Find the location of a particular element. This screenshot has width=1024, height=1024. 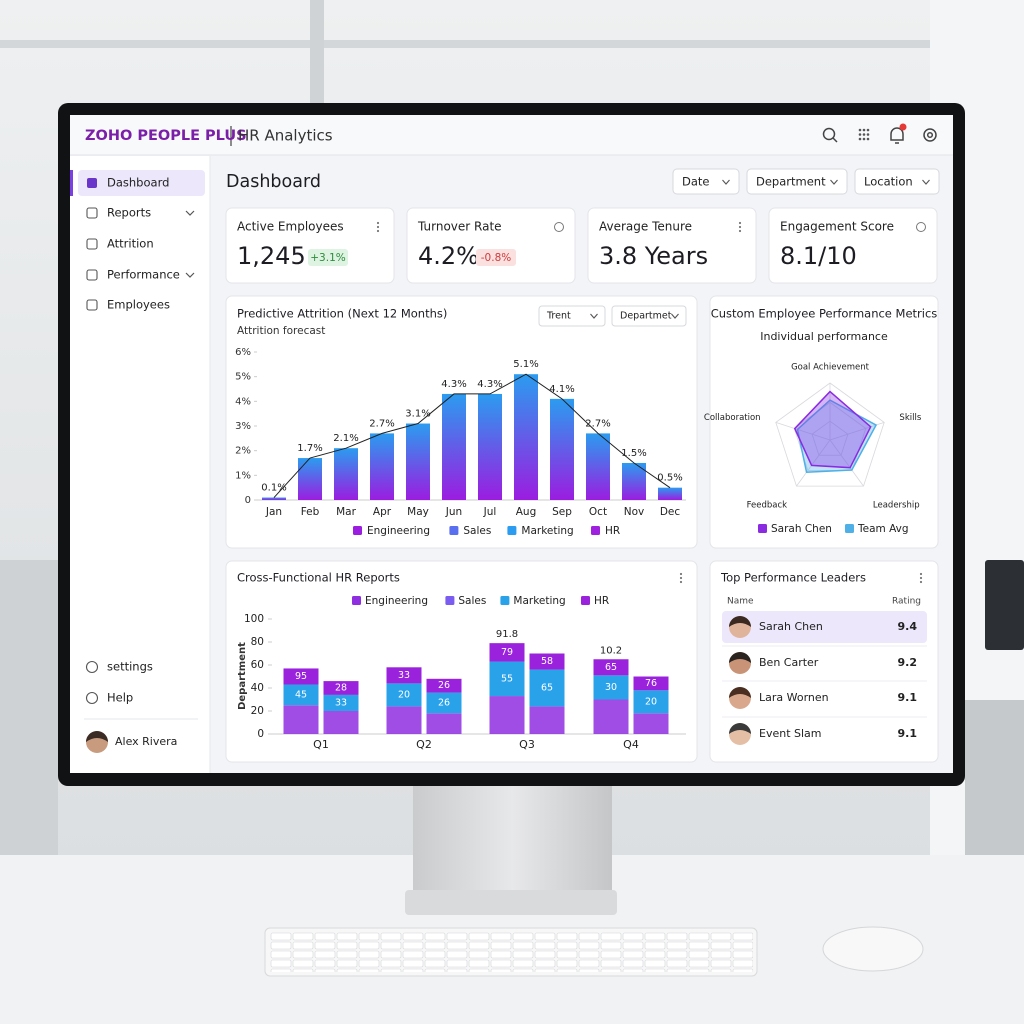

x-tick-label: Dec is located at coordinates (670, 512).